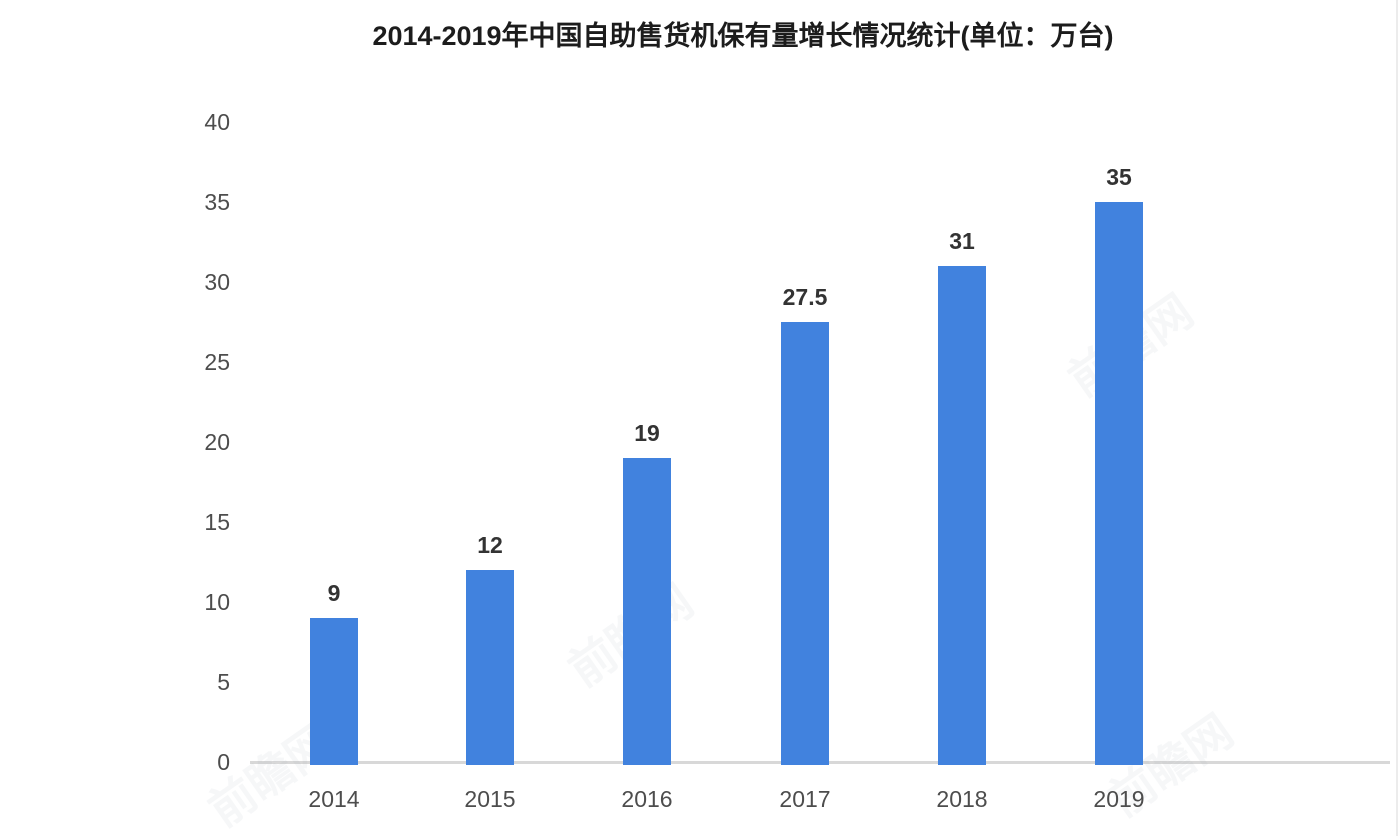  I want to click on x-axis-label: 2016, so click(647, 799).